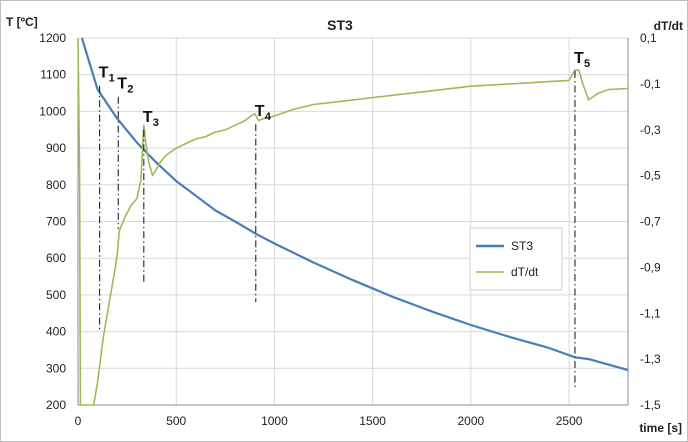 This screenshot has height=442, width=688. What do you see at coordinates (56, 295) in the screenshot?
I see `y-left-tick-label: 500` at bounding box center [56, 295].